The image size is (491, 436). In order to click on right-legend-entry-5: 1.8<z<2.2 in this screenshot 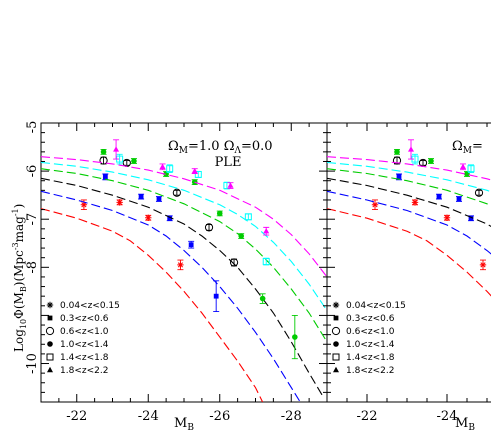, I will do `click(363, 371)`.